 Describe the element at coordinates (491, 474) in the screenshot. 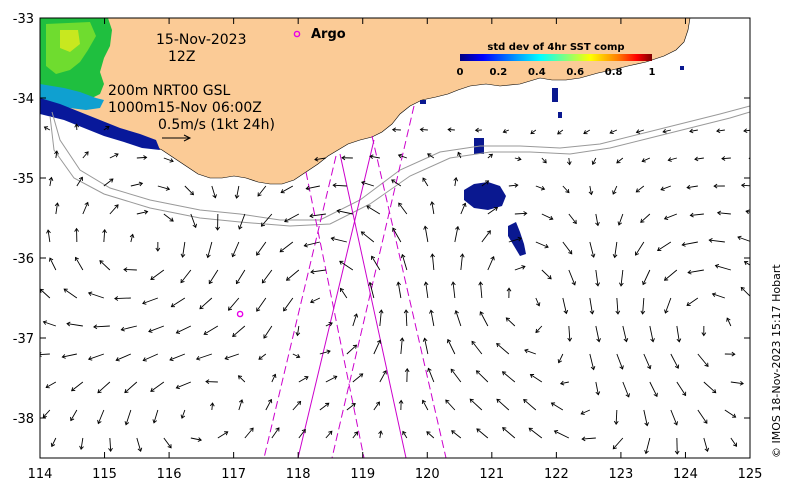

I see `lon-tick-label: 121` at that location.